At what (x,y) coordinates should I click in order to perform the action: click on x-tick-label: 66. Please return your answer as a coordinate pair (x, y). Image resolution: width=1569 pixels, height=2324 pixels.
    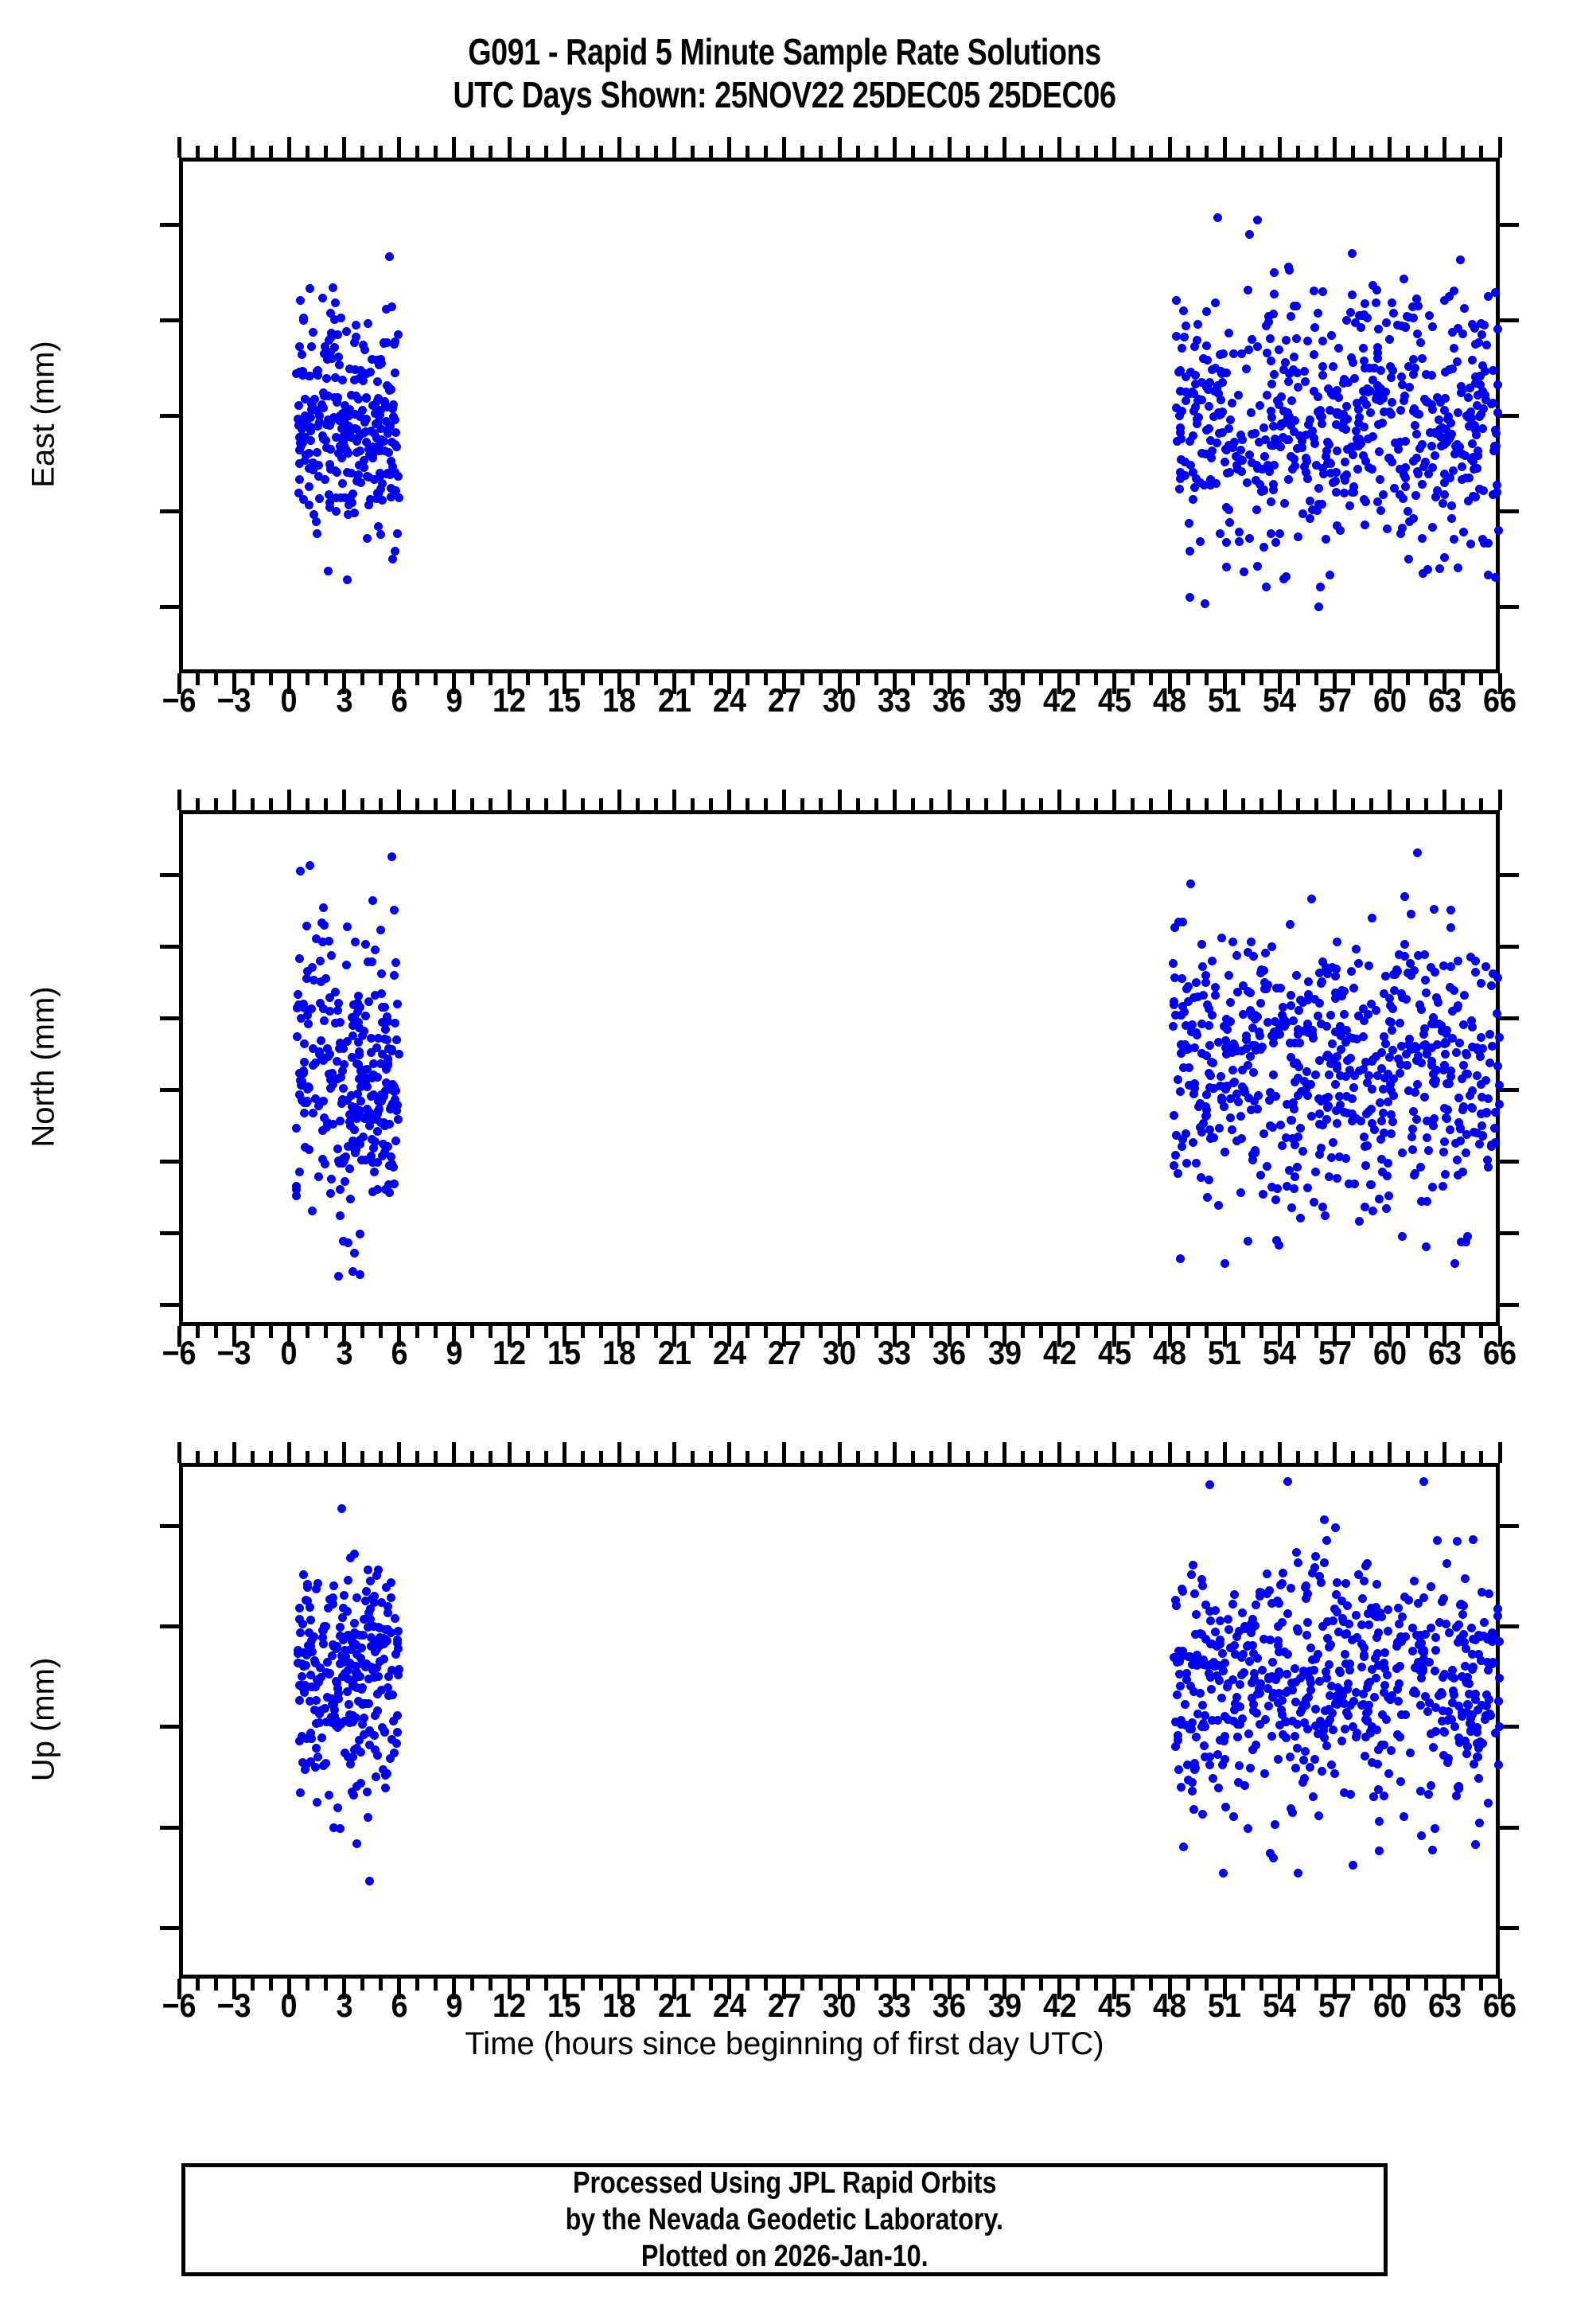
    Looking at the image, I should click on (1499, 1352).